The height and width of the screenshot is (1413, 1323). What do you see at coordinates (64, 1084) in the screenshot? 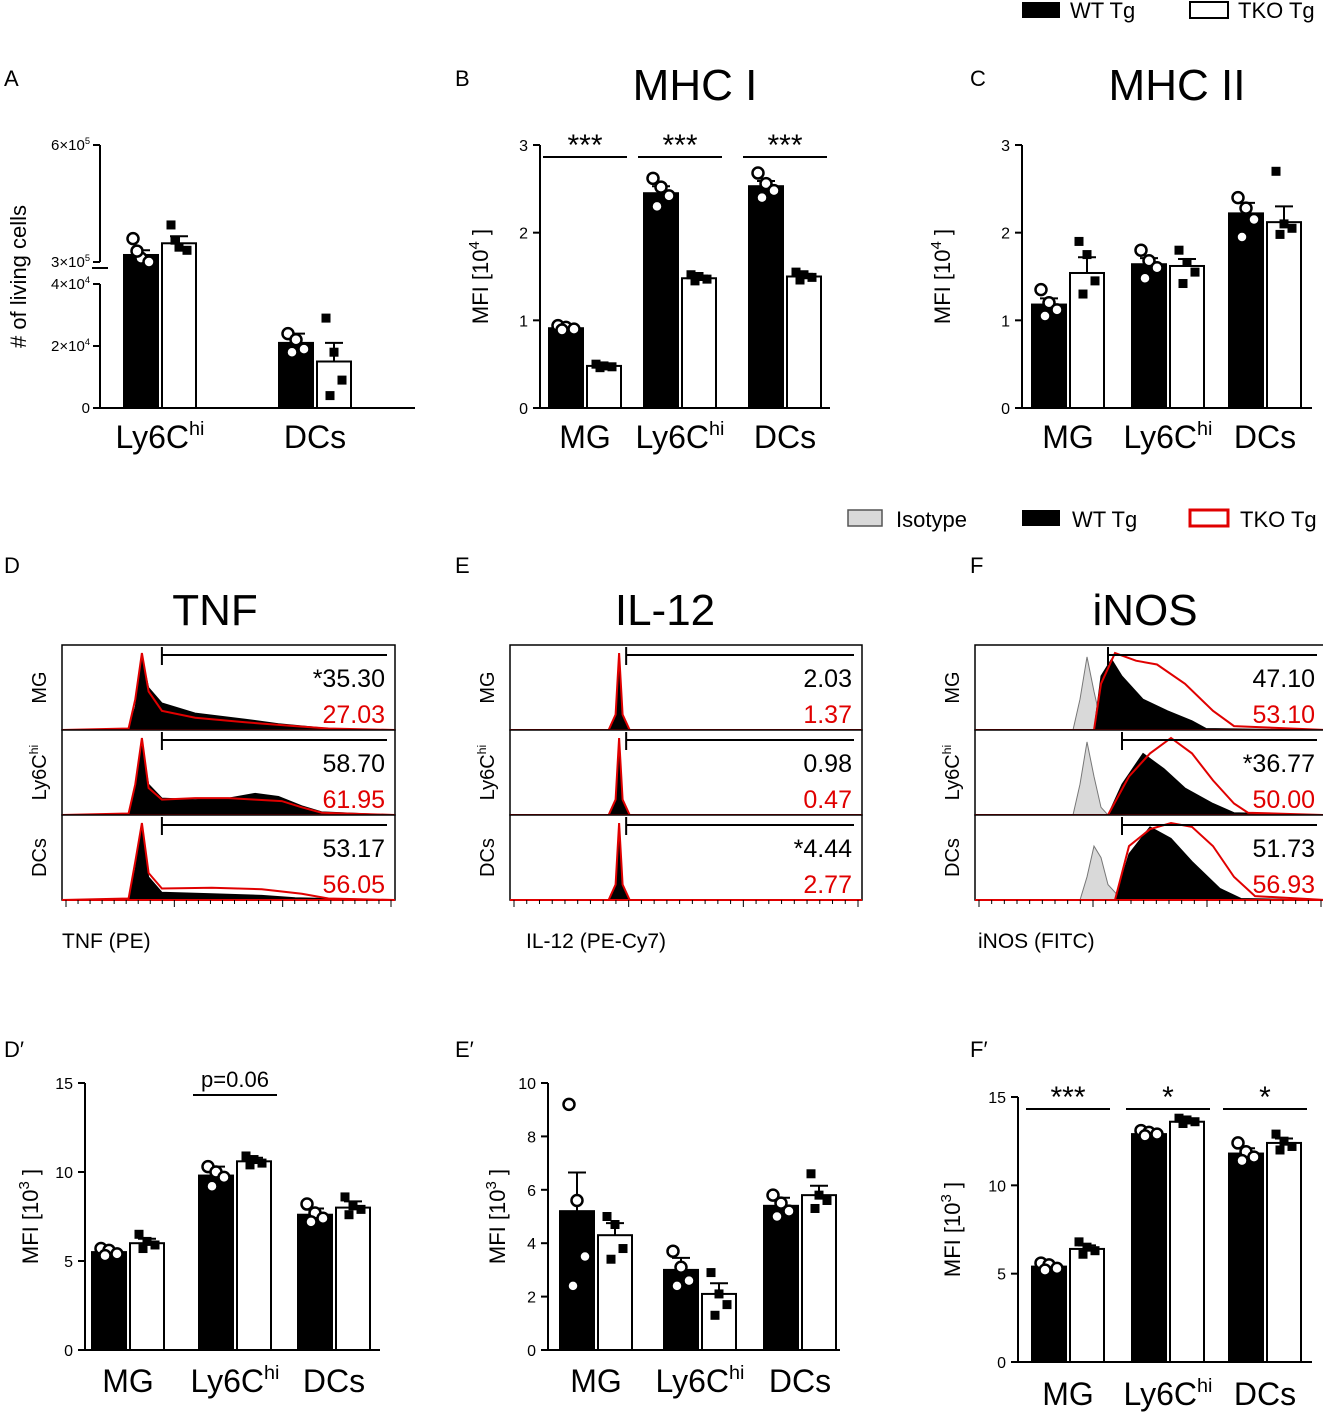
I see `y-tick-label: 15` at bounding box center [64, 1084].